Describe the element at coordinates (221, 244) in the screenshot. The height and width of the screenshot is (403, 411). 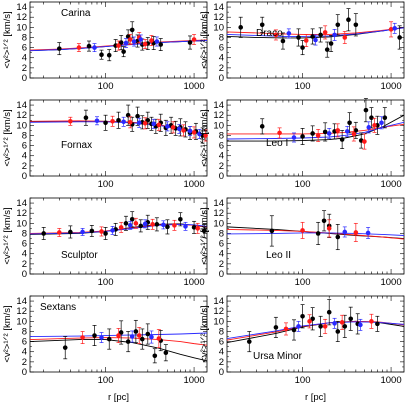
I see `y-tick-label: 6` at that location.